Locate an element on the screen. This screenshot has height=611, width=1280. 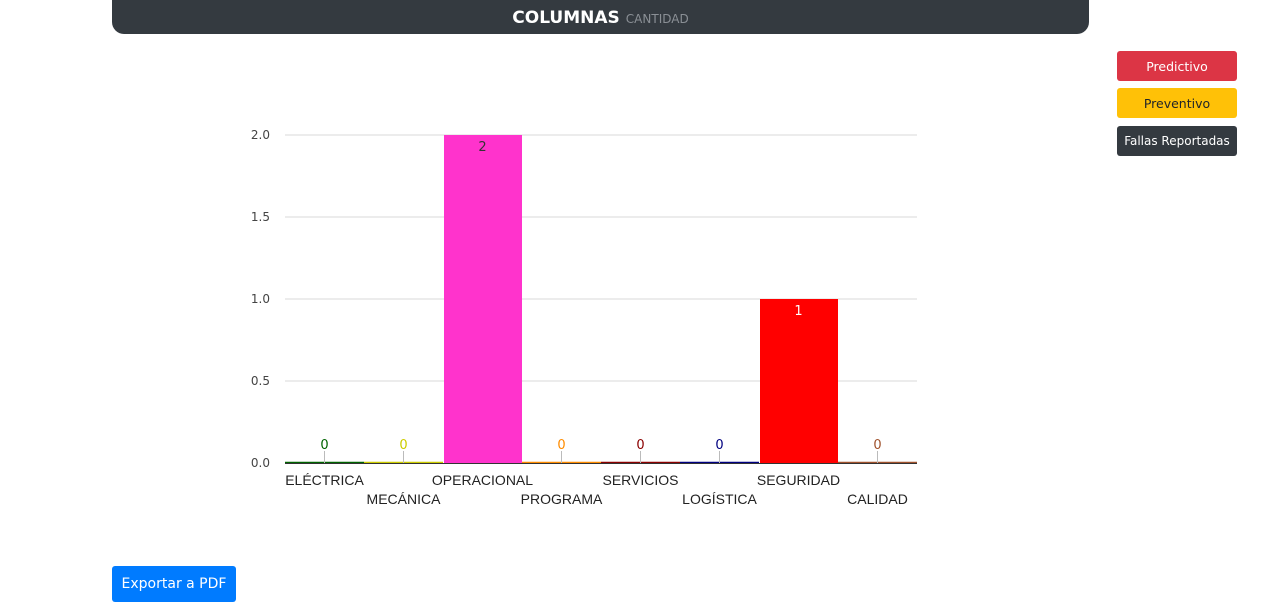
preventivo-button: Preventivo is located at coordinates (1177, 103).